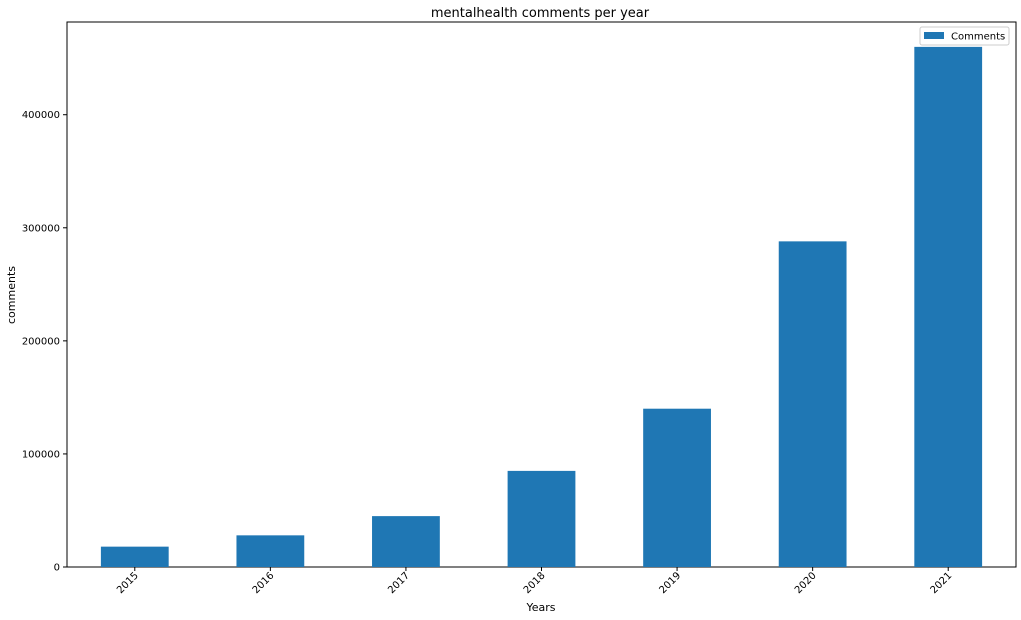 The height and width of the screenshot is (620, 1021). Describe the element at coordinates (11, 295) in the screenshot. I see `y-axis-label: comments` at that location.